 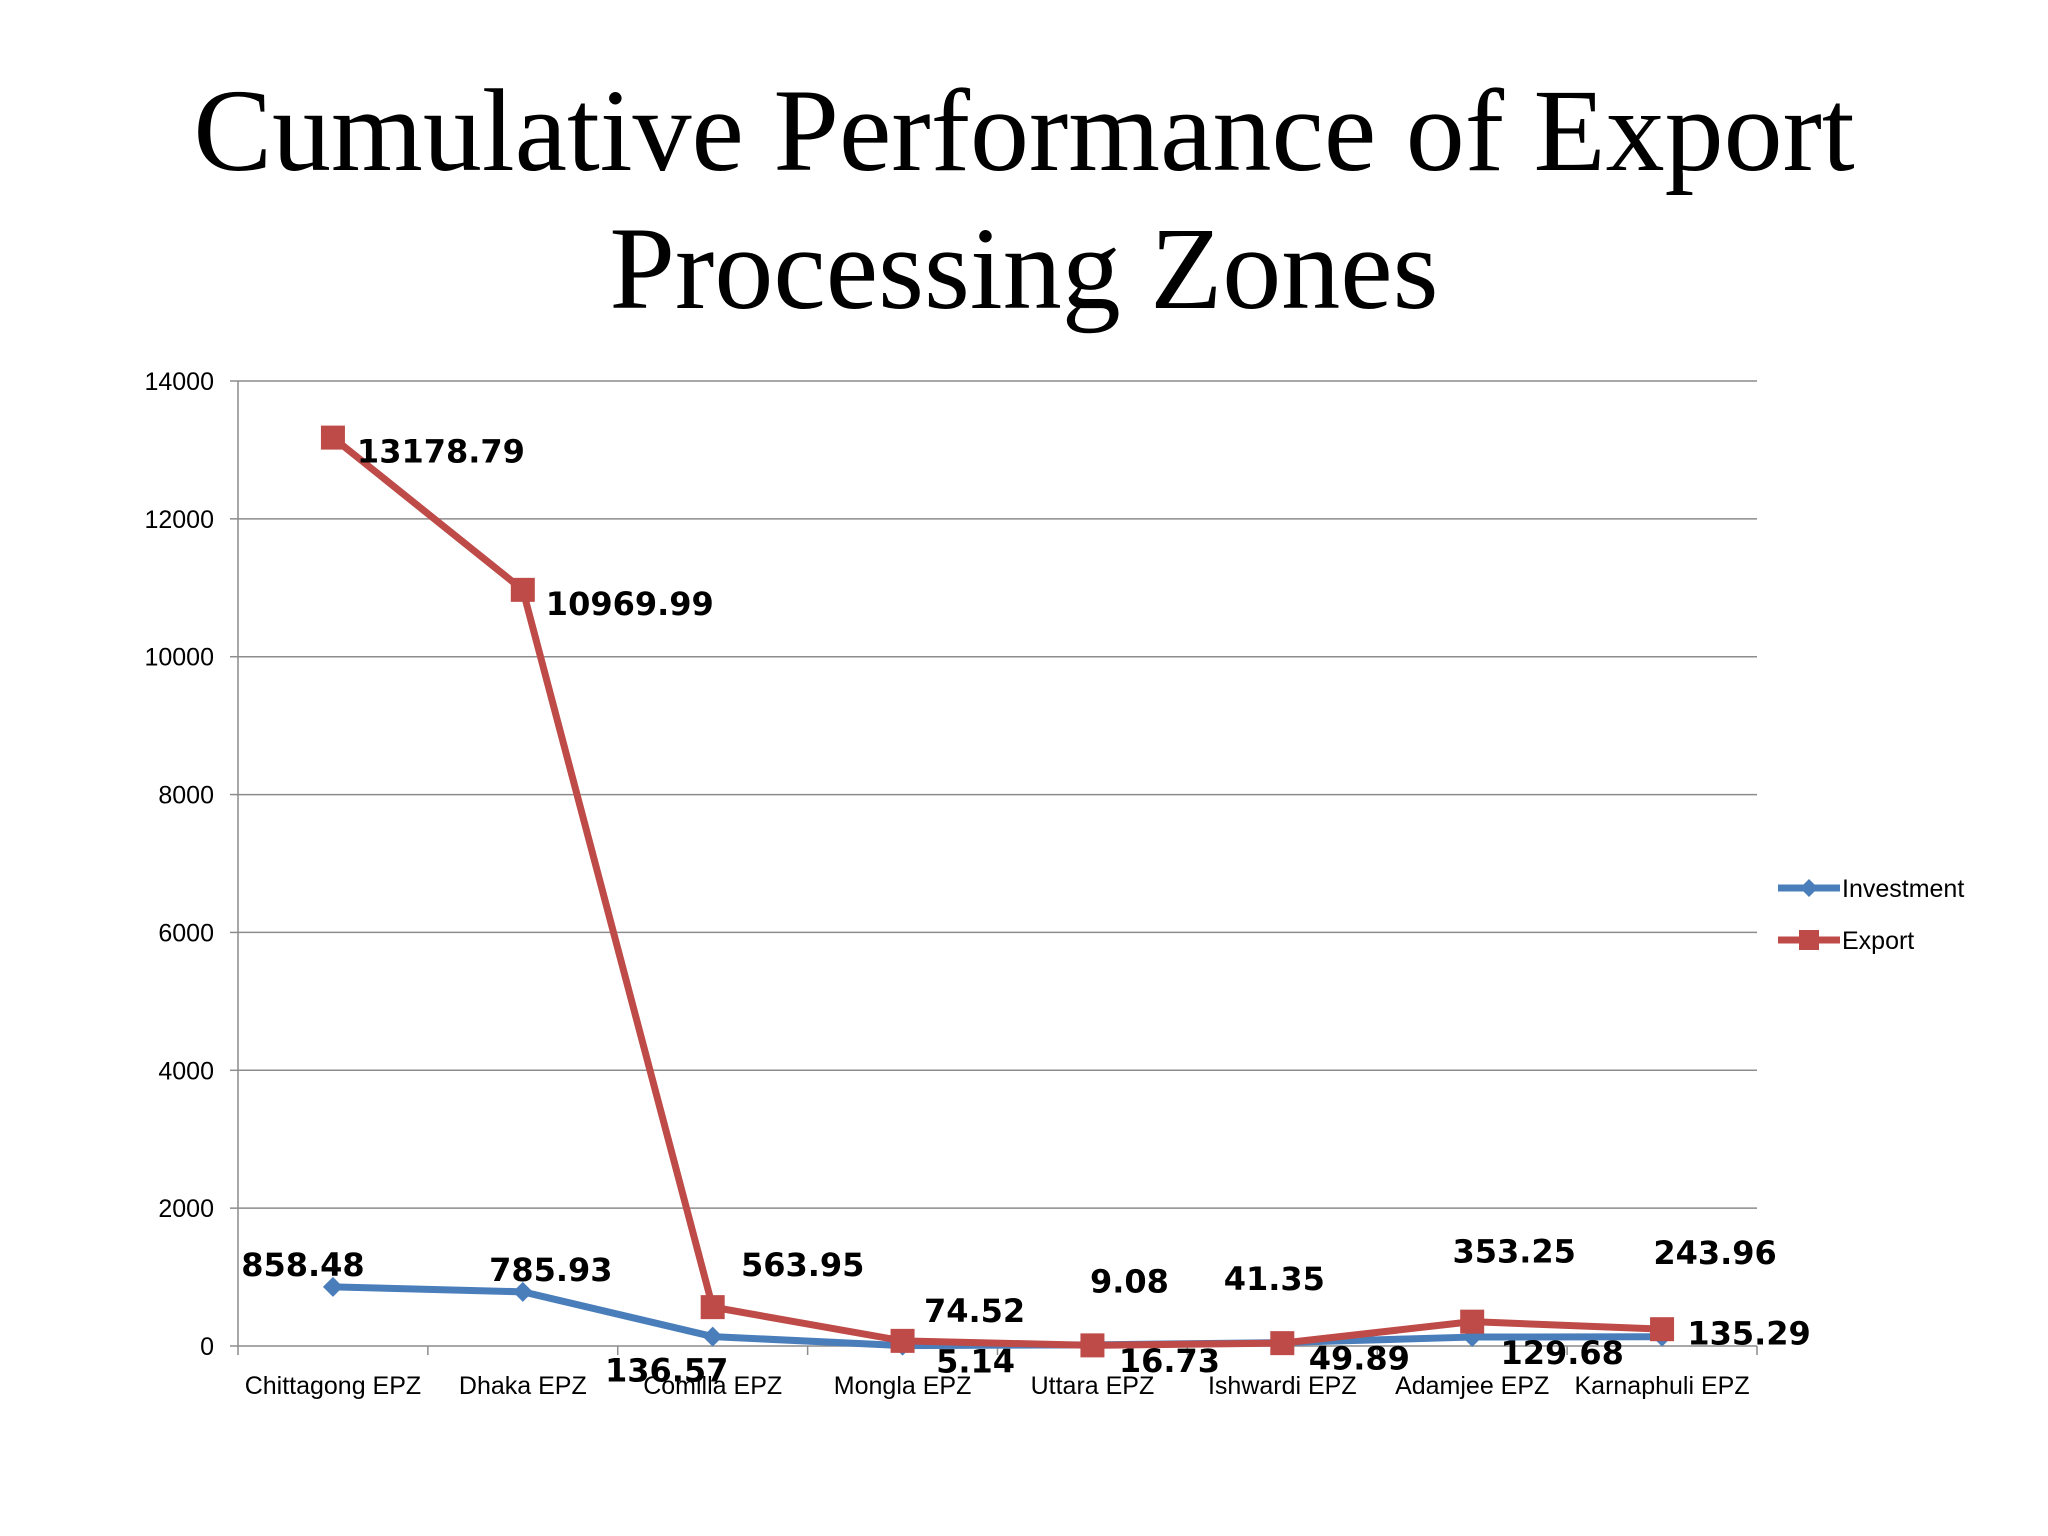 I want to click on y-tick-label: 10000, so click(x=179, y=658).